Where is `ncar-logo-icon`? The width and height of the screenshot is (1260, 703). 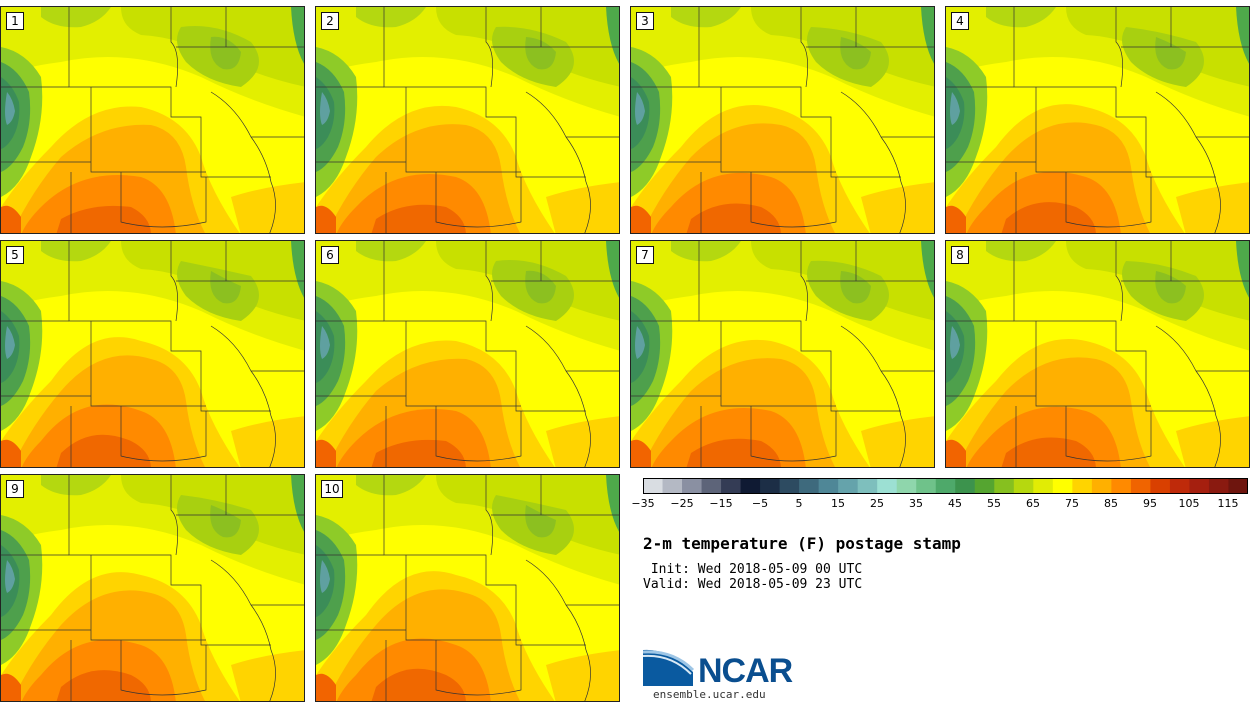
ncar-logo-icon is located at coordinates (669, 667).